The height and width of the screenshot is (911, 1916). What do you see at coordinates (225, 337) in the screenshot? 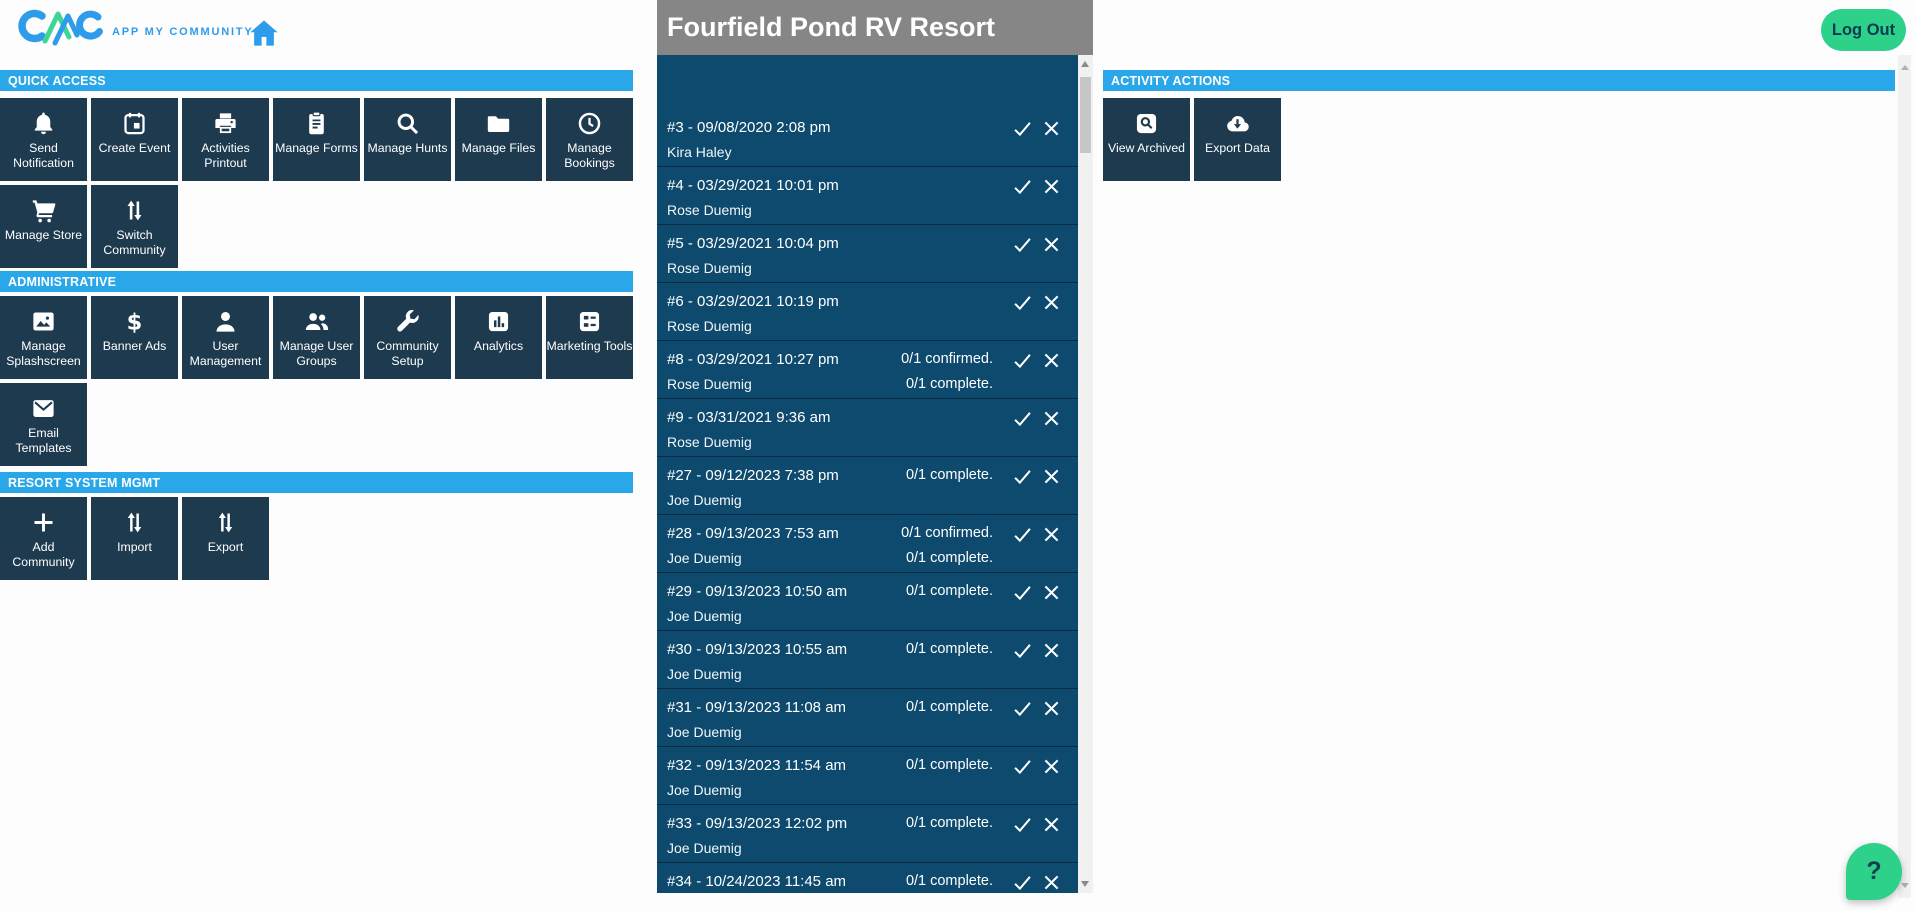
I see `tile-user-management: User Management` at bounding box center [225, 337].